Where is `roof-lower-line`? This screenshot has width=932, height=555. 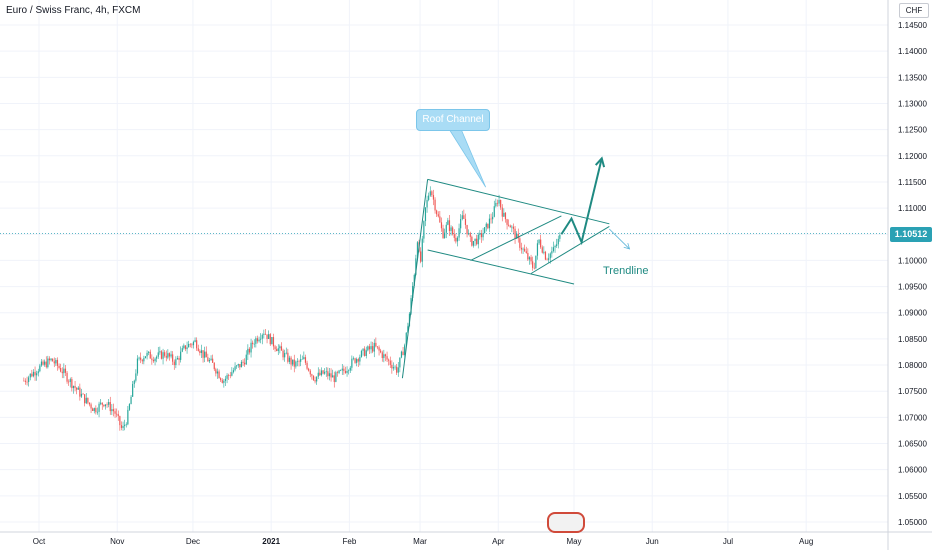
roof-lower-line is located at coordinates (501, 267).